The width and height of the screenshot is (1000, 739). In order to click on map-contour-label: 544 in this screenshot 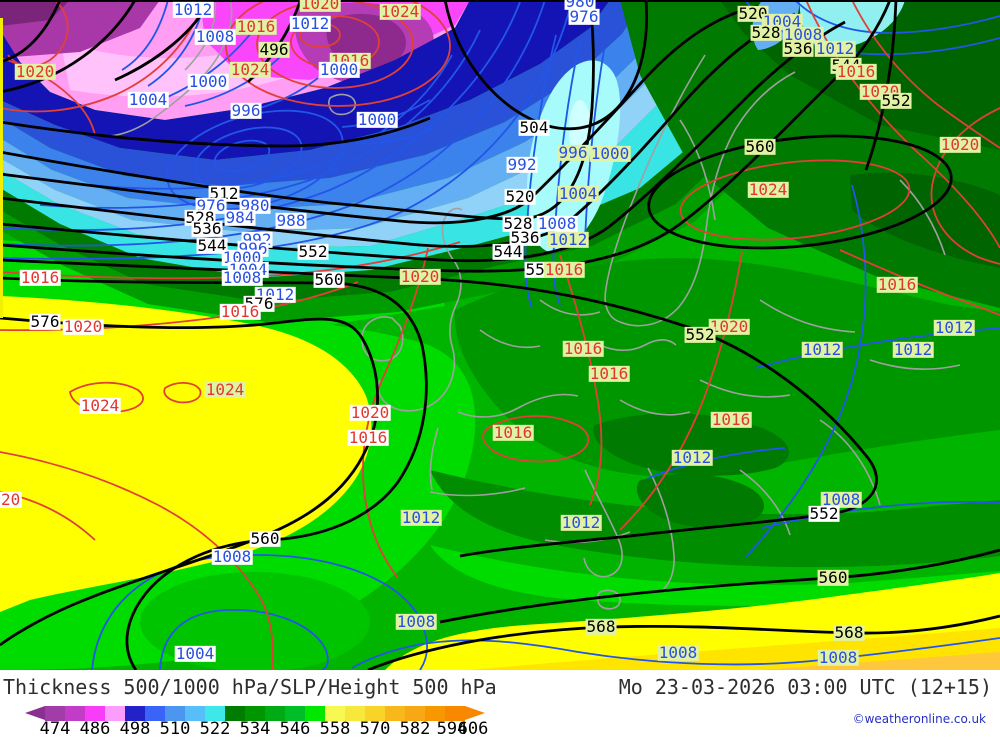, I will do `click(508, 251)`.